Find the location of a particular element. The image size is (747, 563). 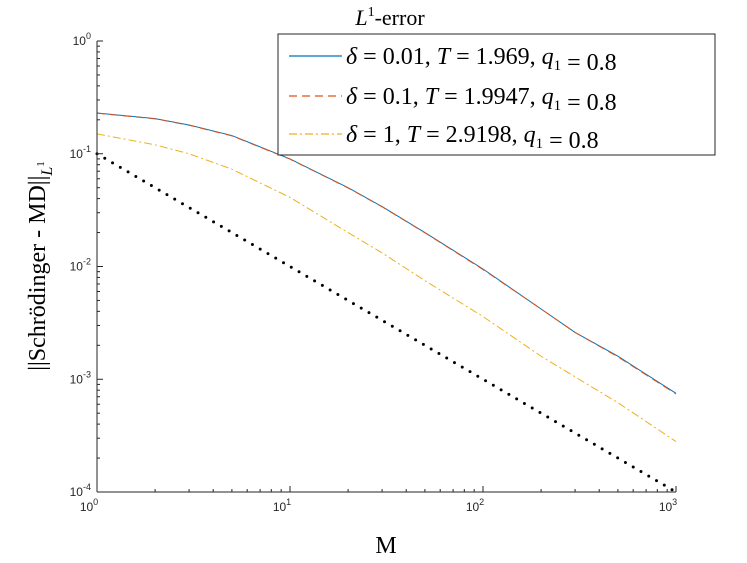

x-tick-label: 10² is located at coordinates (475, 505).